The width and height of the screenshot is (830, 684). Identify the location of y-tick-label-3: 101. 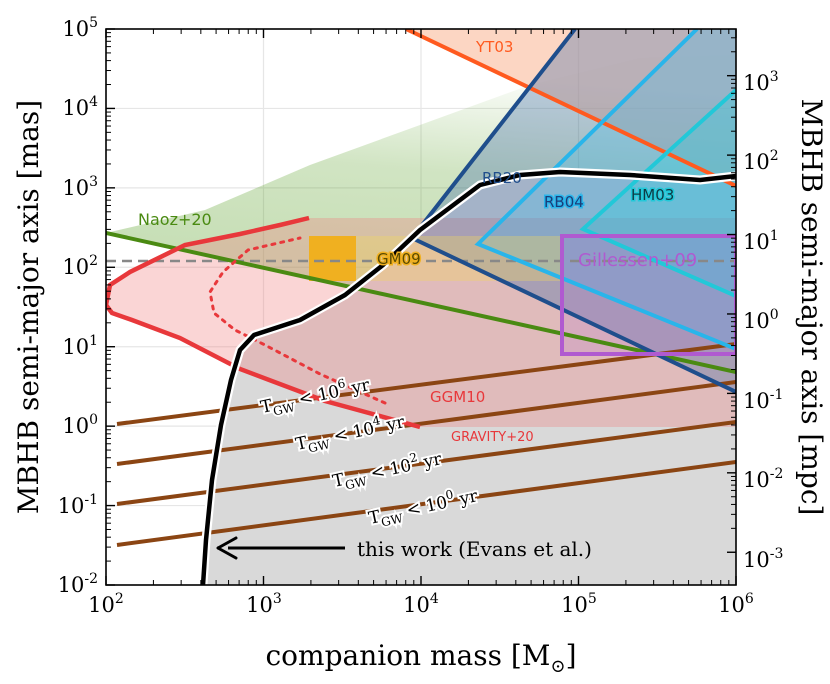
(80, 346).